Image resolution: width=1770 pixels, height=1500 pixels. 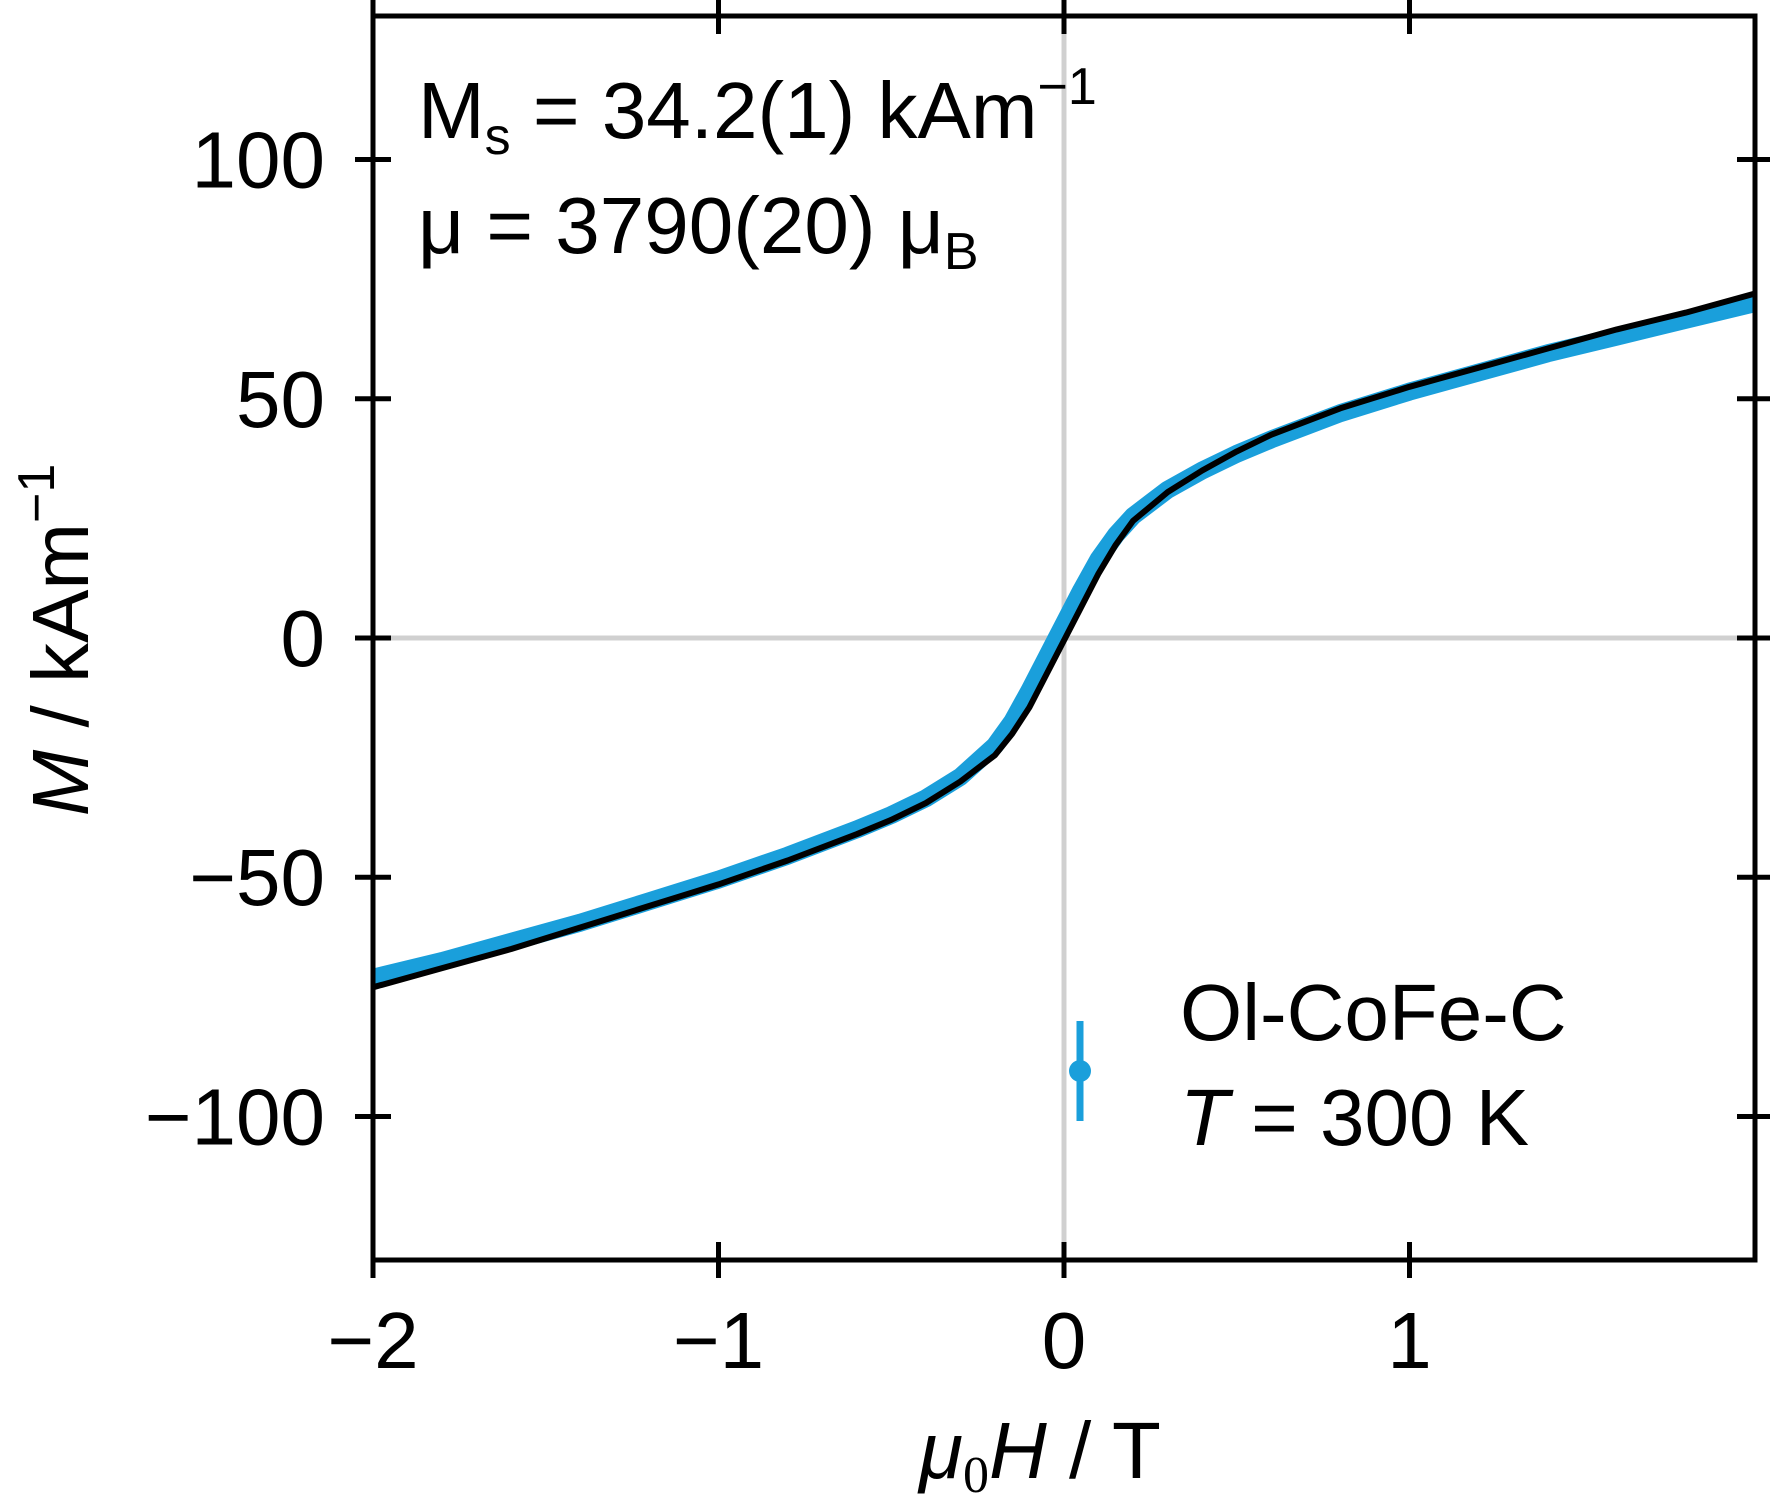 What do you see at coordinates (1318, 1065) in the screenshot?
I see `legend: Ol-CoFe-C T = 300 K` at bounding box center [1318, 1065].